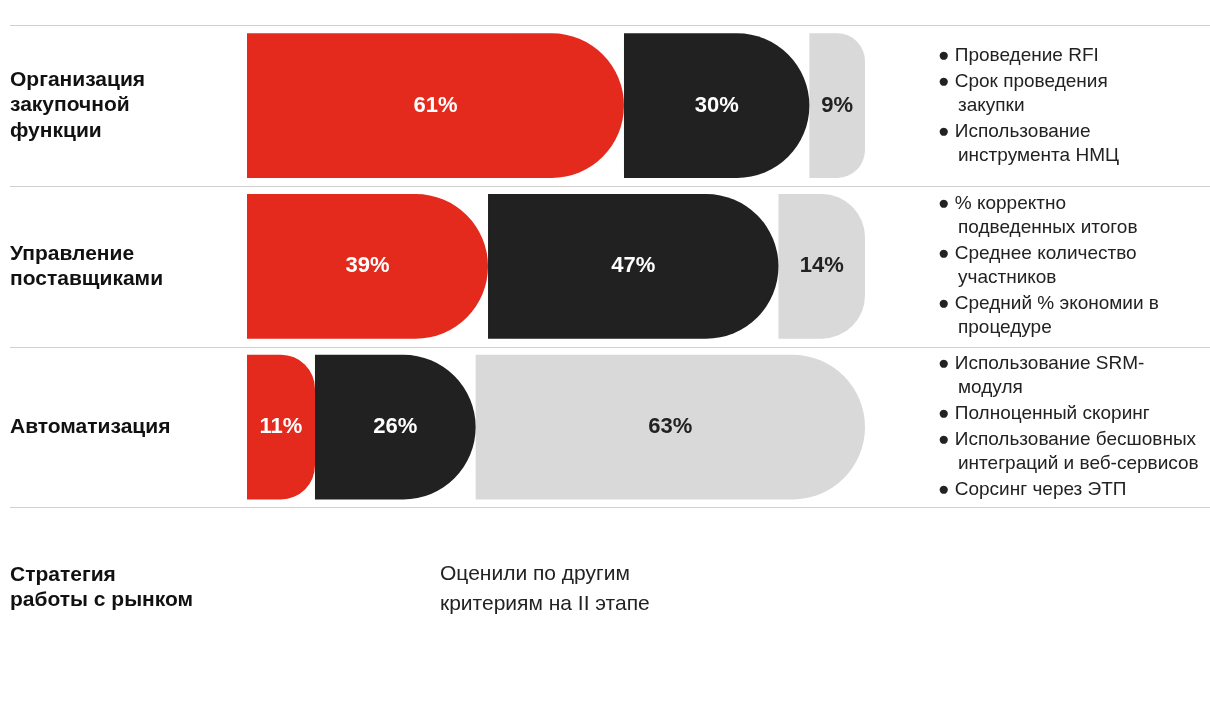 The height and width of the screenshot is (706, 1210). Describe the element at coordinates (716, 104) in the screenshot. I see `data-label: 30%` at that location.